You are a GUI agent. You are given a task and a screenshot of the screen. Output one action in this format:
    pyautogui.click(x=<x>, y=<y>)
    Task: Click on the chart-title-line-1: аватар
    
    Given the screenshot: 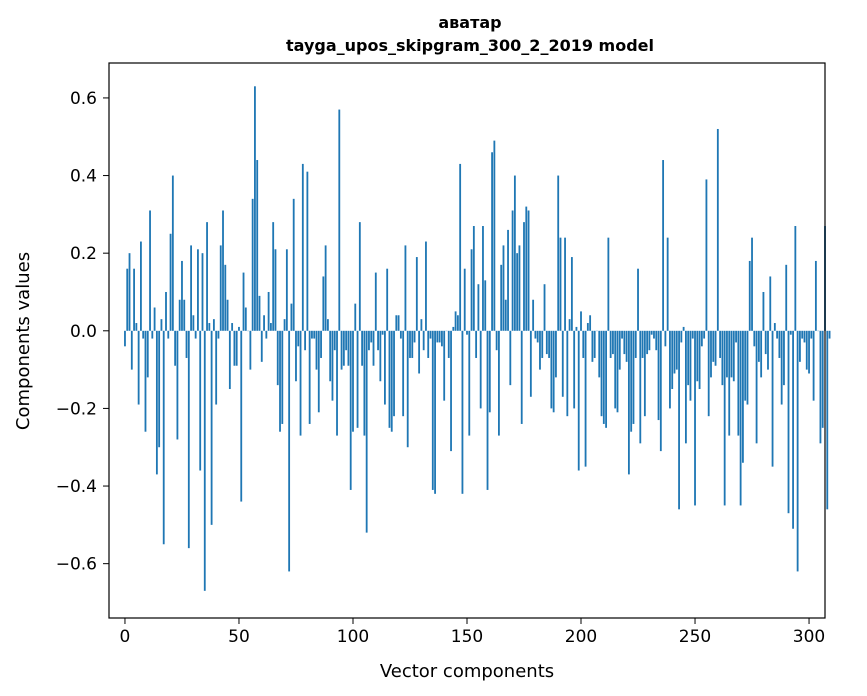 What is the action you would take?
    pyautogui.click(x=469, y=22)
    